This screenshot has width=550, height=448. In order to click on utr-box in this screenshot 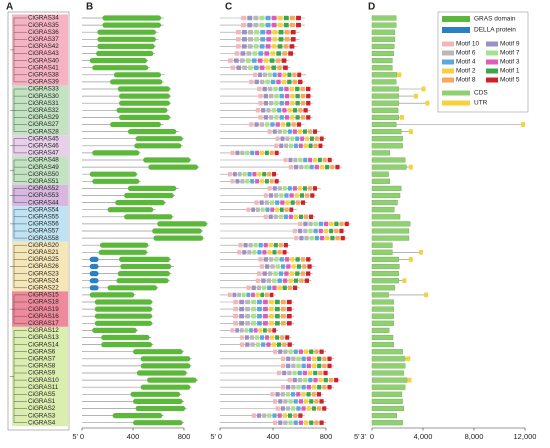, I will do `click(409, 380)`.